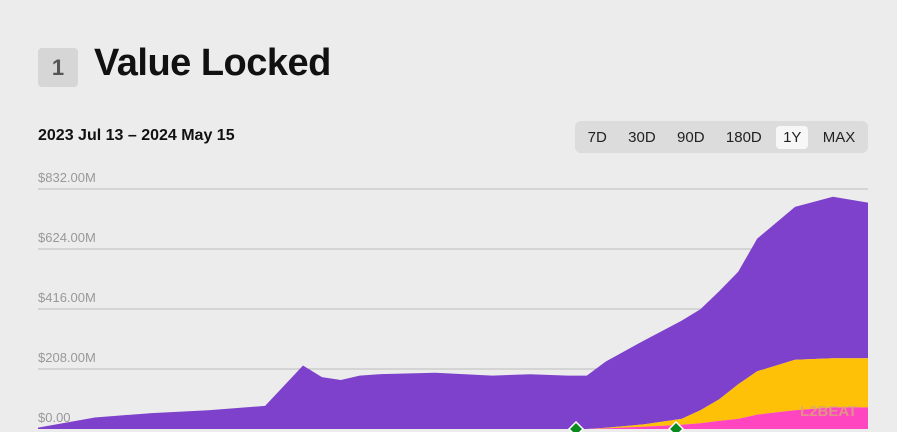 The image size is (897, 432). What do you see at coordinates (58, 67) in the screenshot?
I see `section-number-badge: 1` at bounding box center [58, 67].